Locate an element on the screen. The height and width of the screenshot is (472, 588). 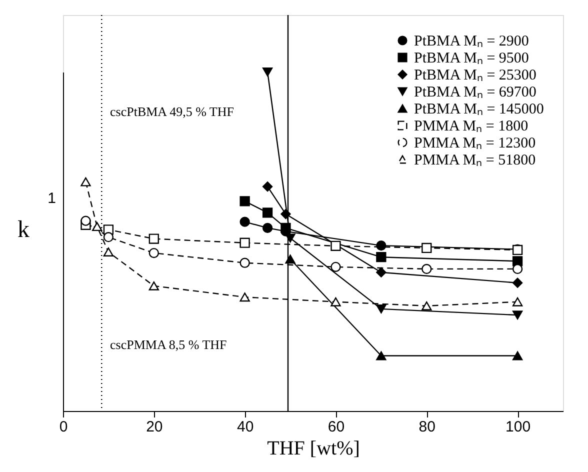
legend-label: PtBMA Mₙ = 9500 is located at coordinates (471, 58).